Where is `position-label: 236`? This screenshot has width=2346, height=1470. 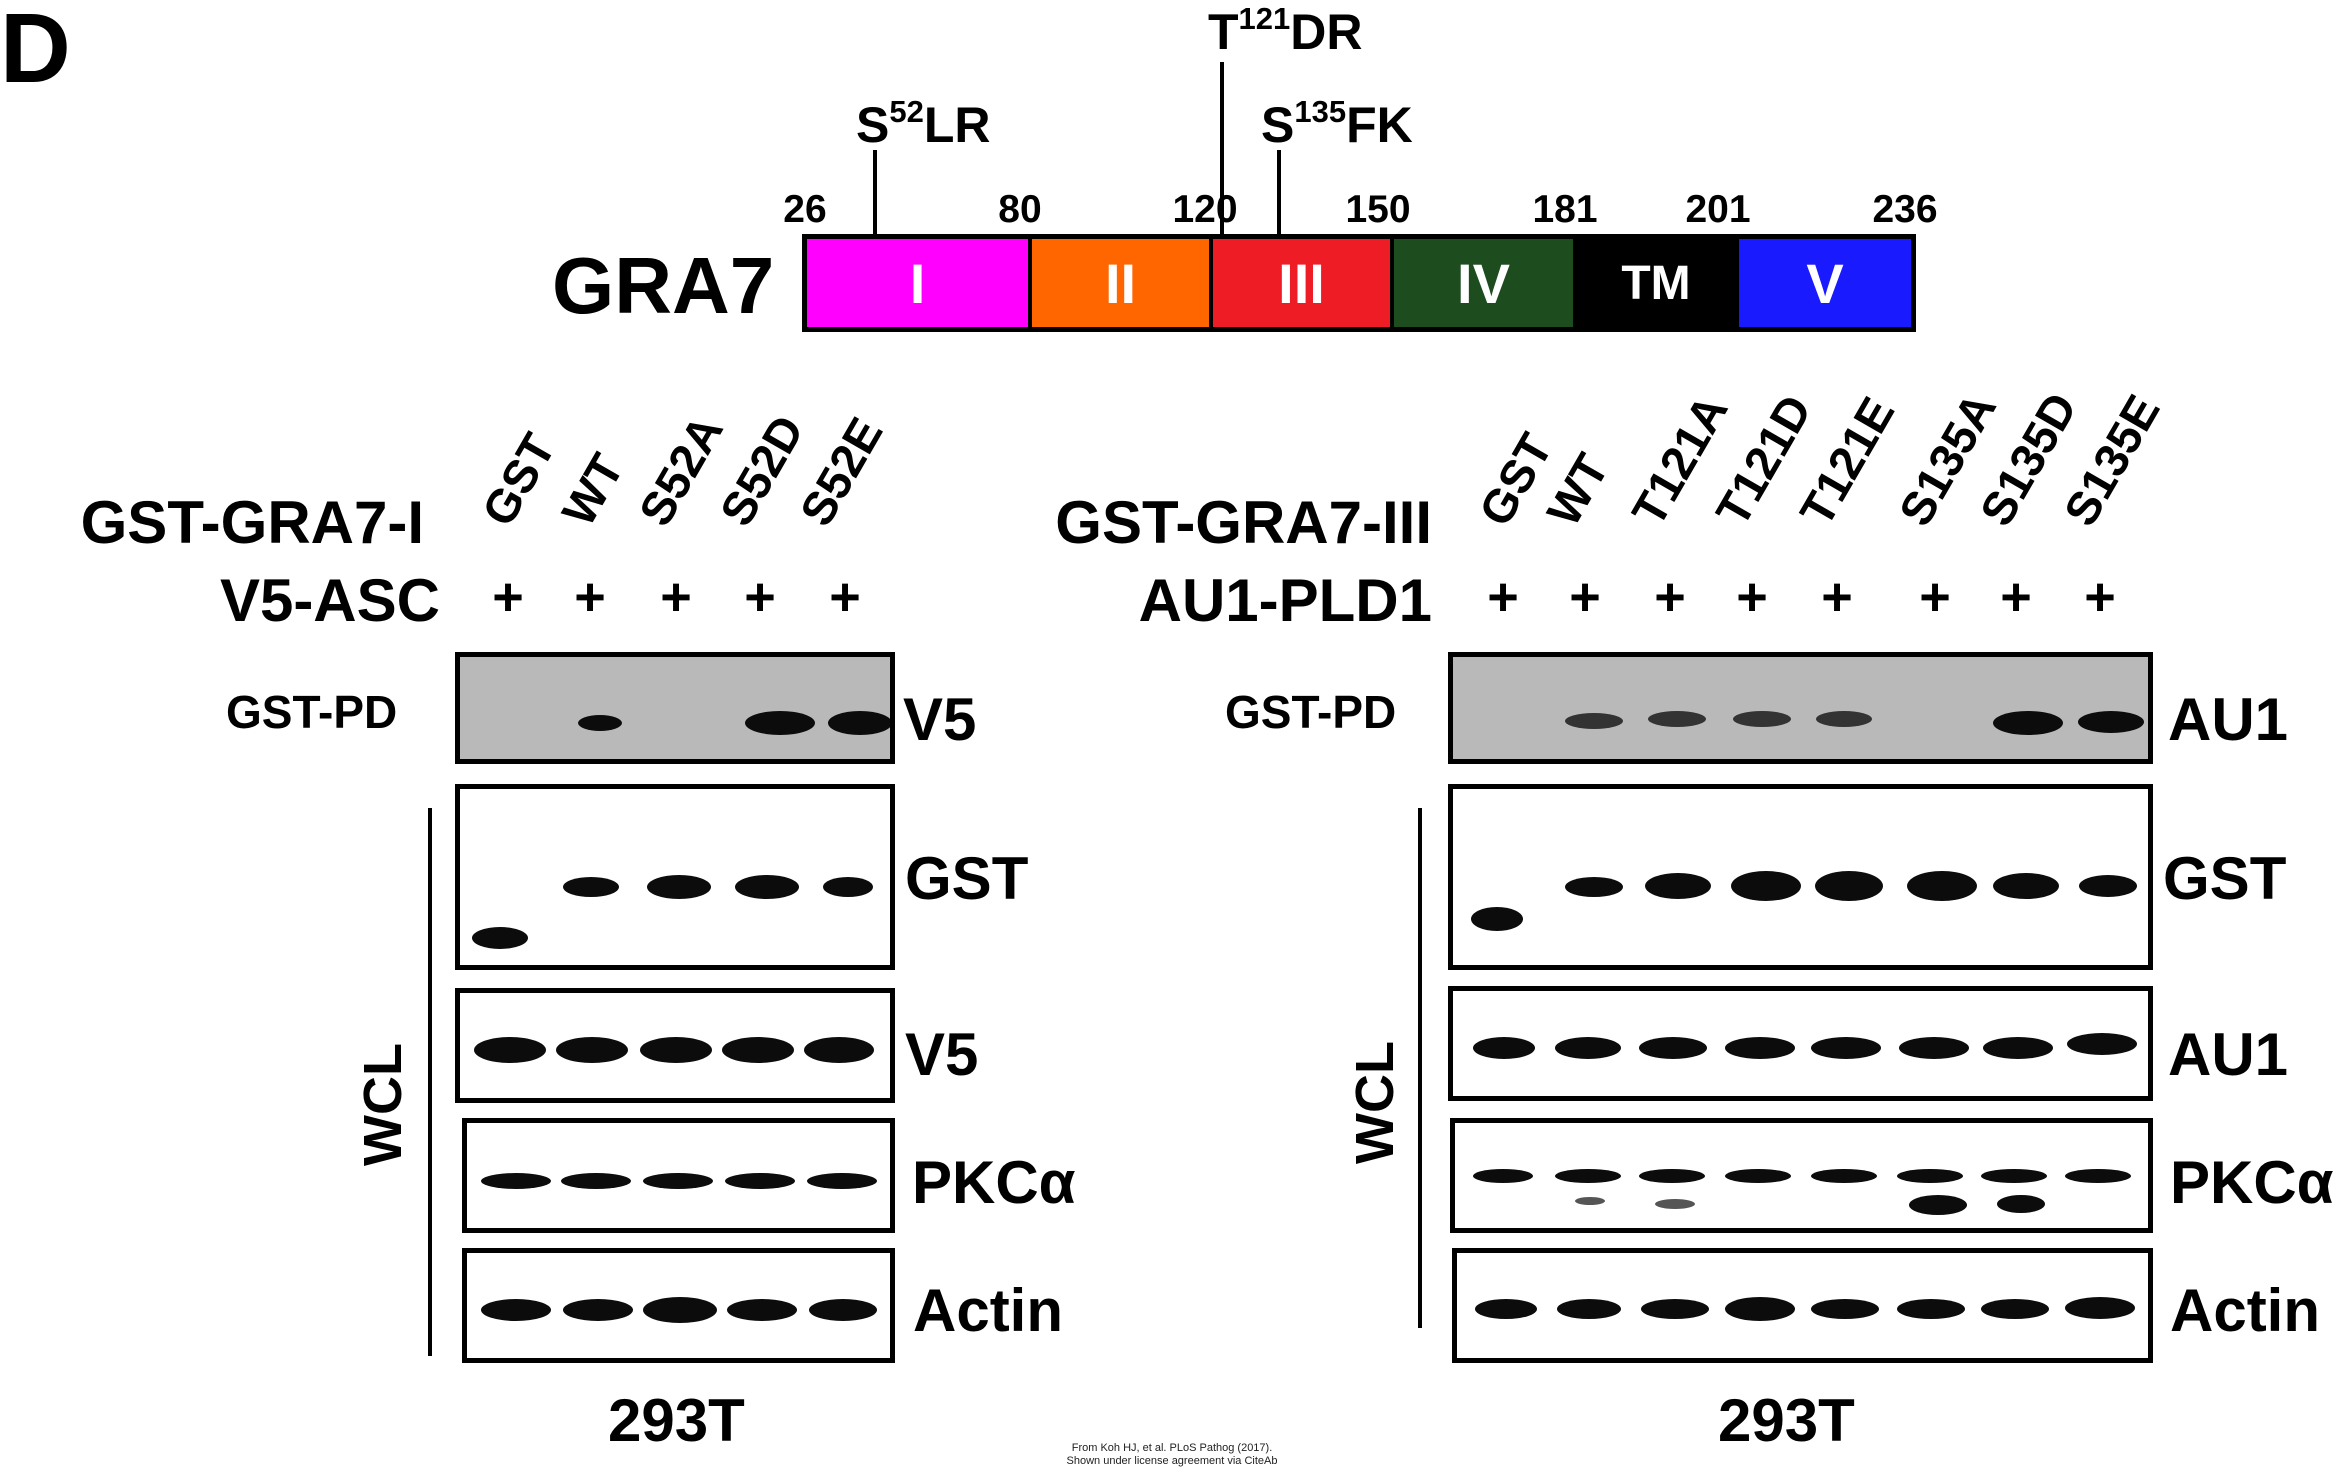
position-label: 236 is located at coordinates (1905, 209).